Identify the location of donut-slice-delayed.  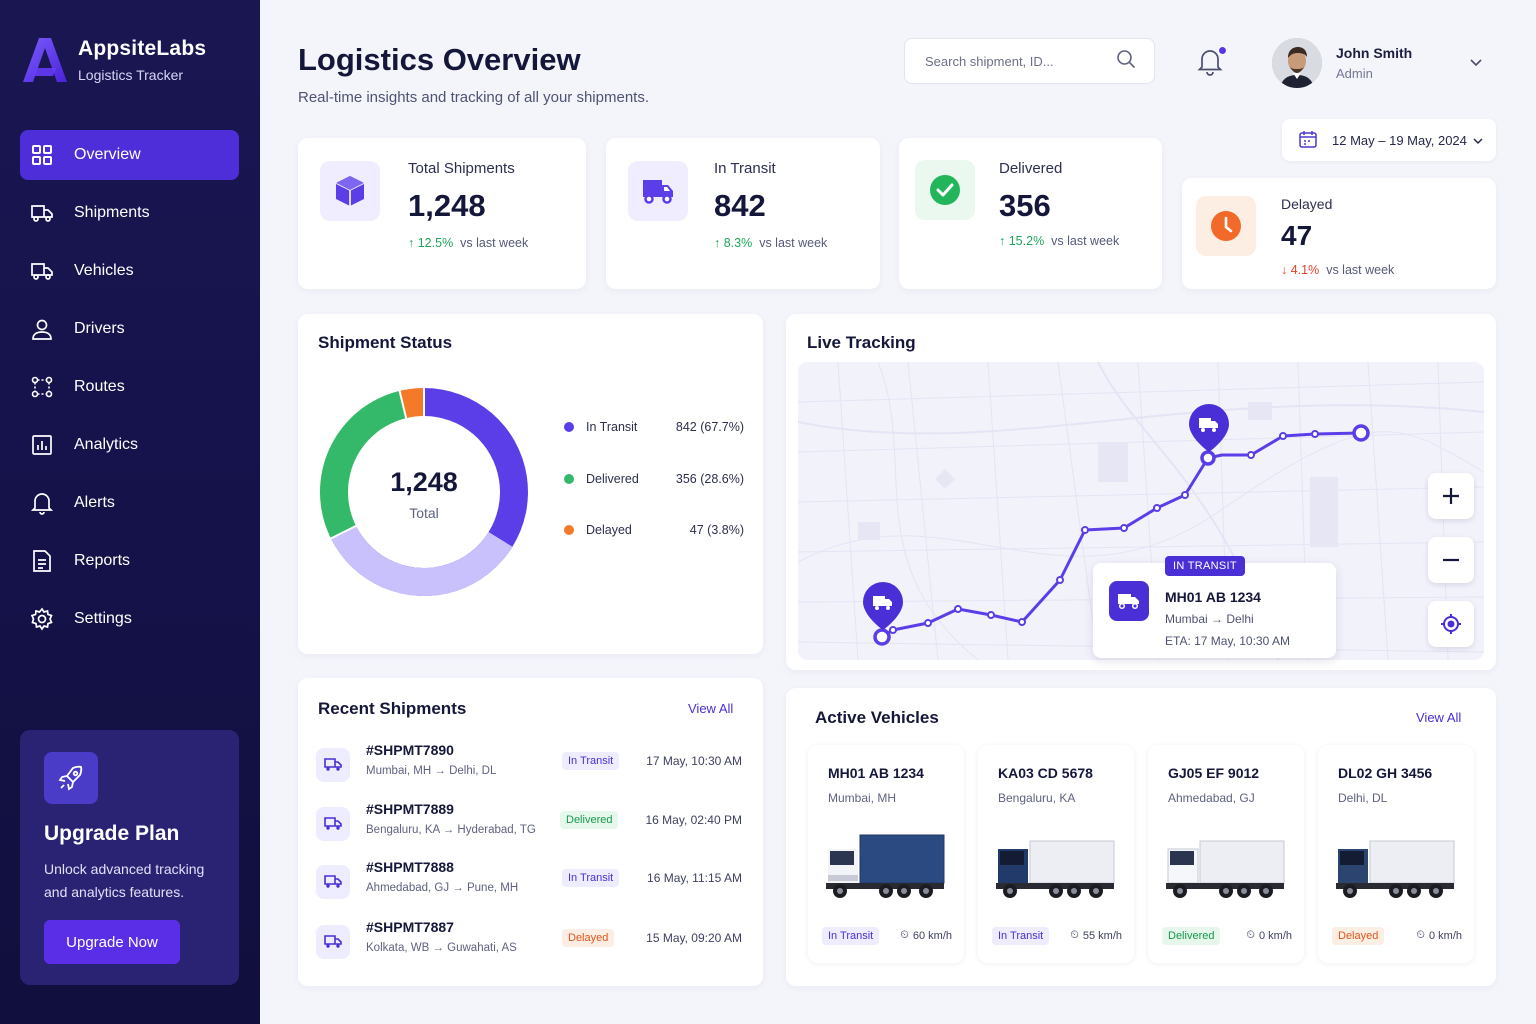
(411, 403).